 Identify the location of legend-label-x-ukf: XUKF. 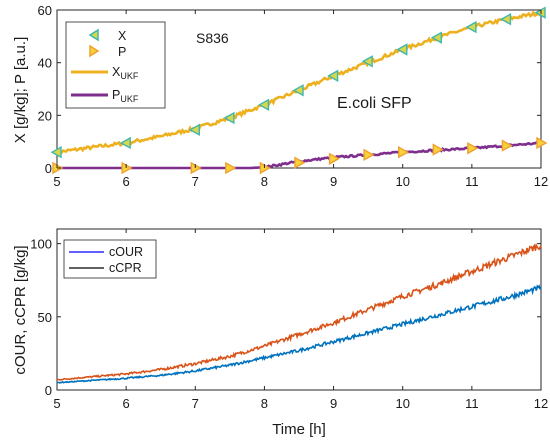
(125, 73).